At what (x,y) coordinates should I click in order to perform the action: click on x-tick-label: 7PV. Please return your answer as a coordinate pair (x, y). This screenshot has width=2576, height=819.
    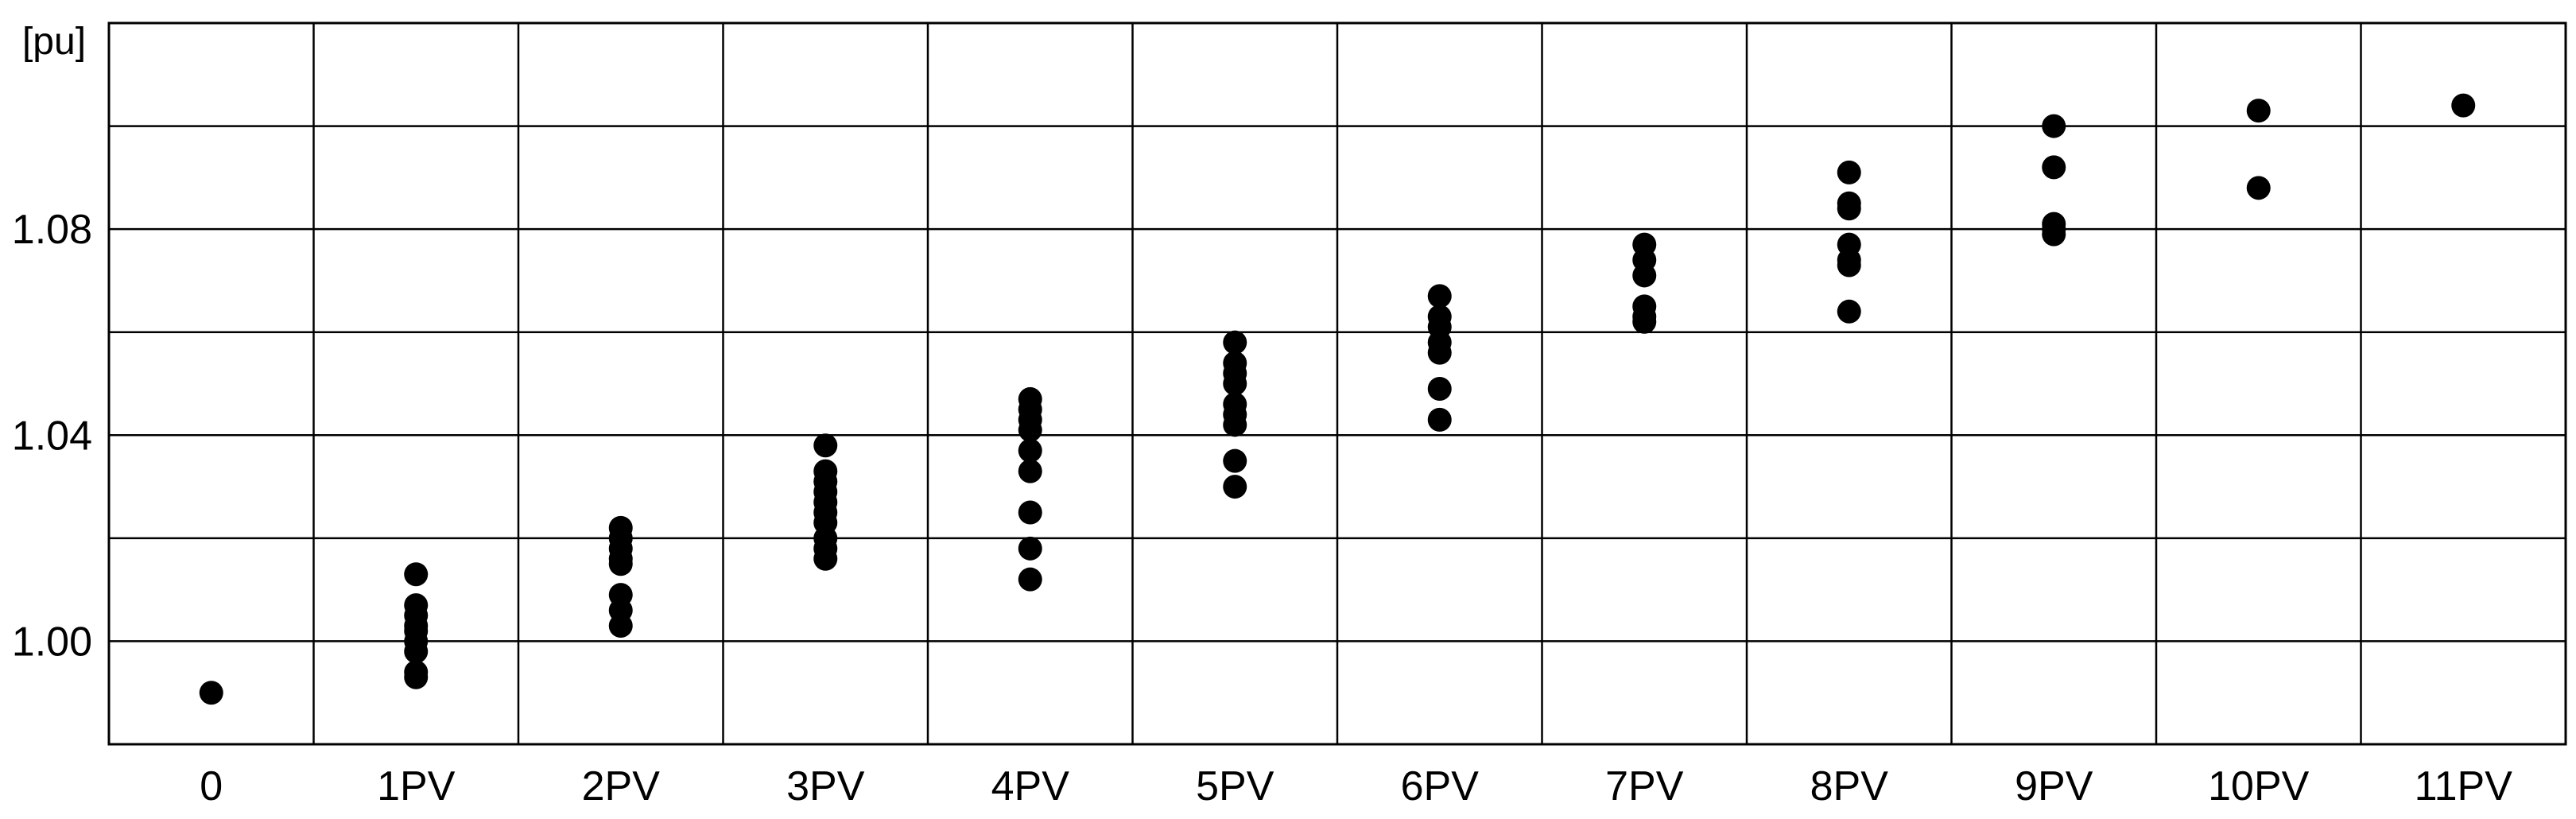
    Looking at the image, I should click on (1645, 786).